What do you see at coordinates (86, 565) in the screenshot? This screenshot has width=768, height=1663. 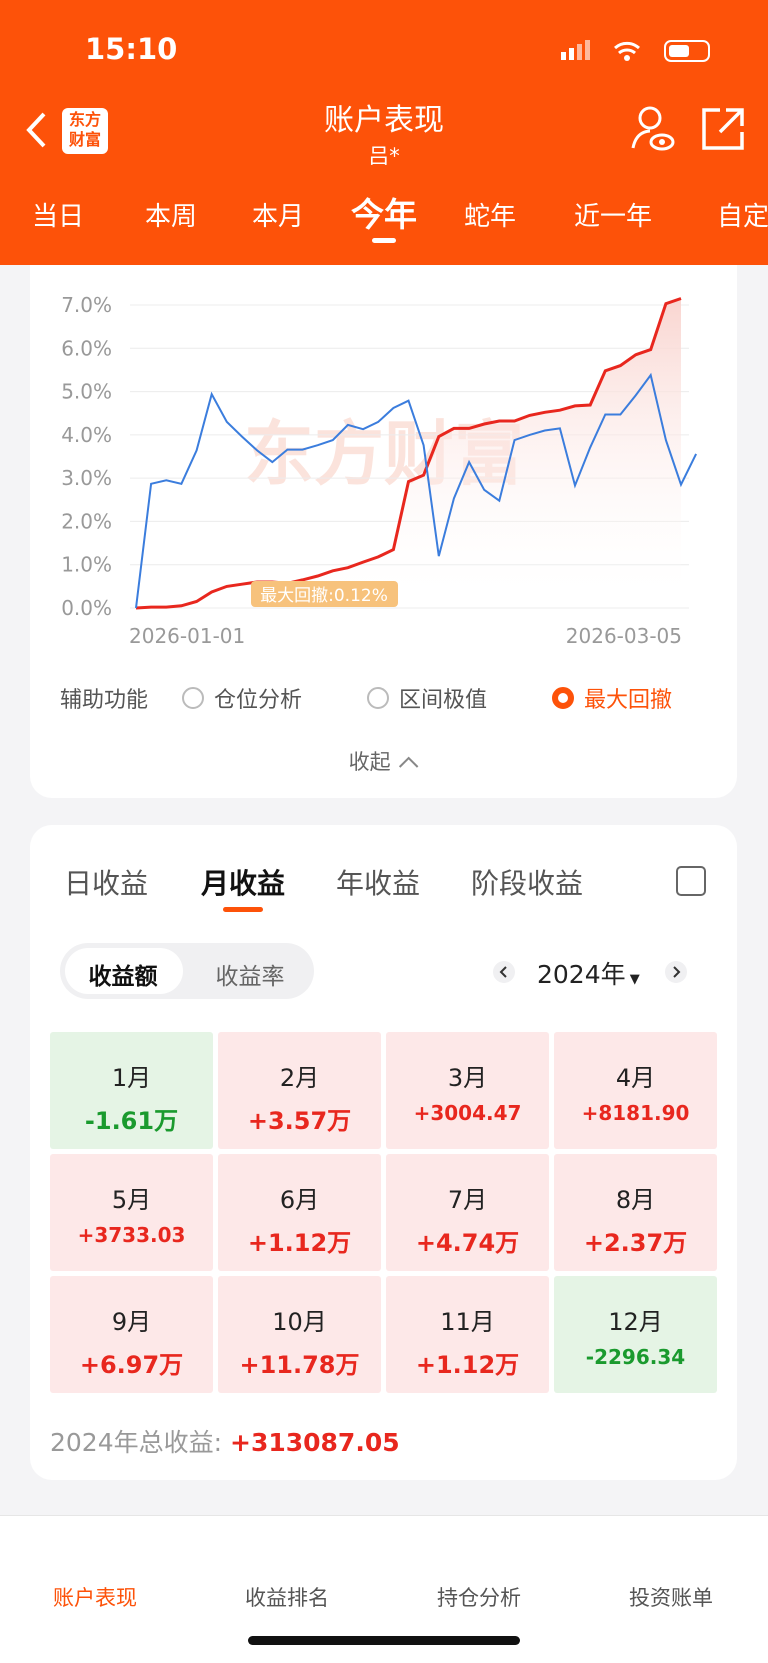 I see `y-tick-label: 1.0%` at bounding box center [86, 565].